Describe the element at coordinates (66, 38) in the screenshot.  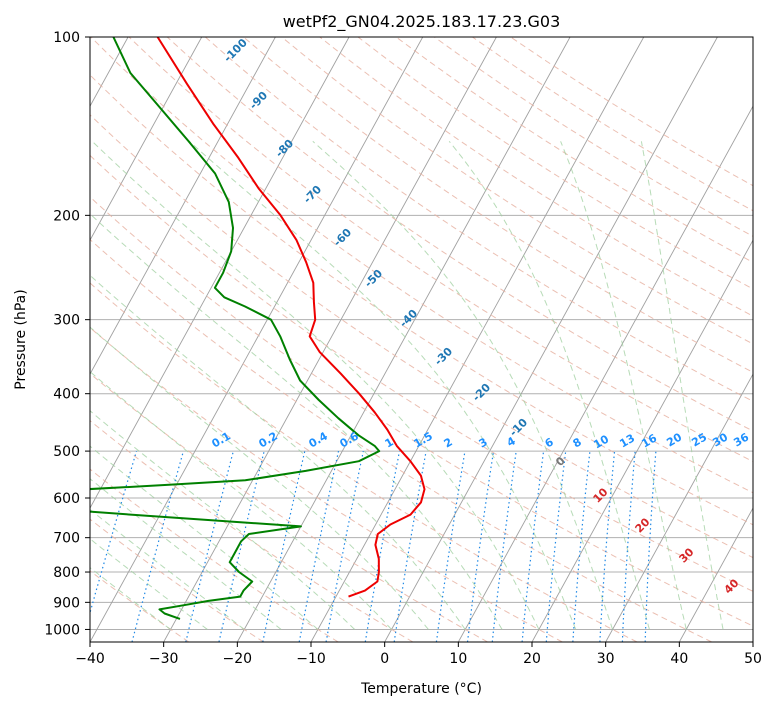
I see `y-tick-label: 100` at that location.